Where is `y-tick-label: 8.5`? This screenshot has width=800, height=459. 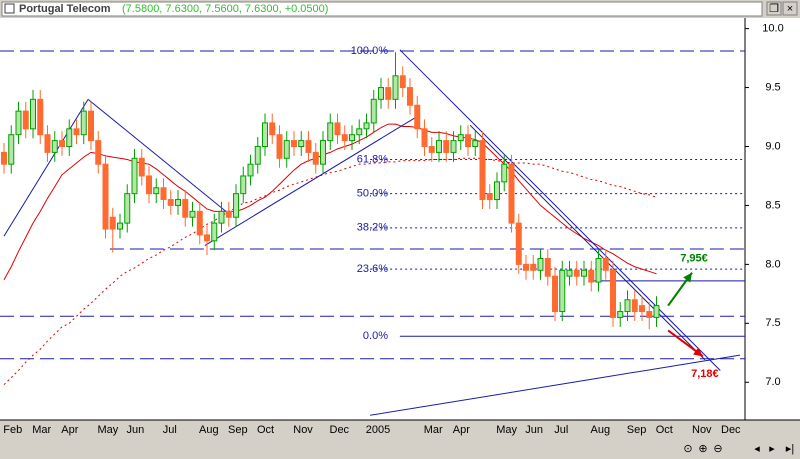 y-tick-label: 8.5 is located at coordinates (772, 205).